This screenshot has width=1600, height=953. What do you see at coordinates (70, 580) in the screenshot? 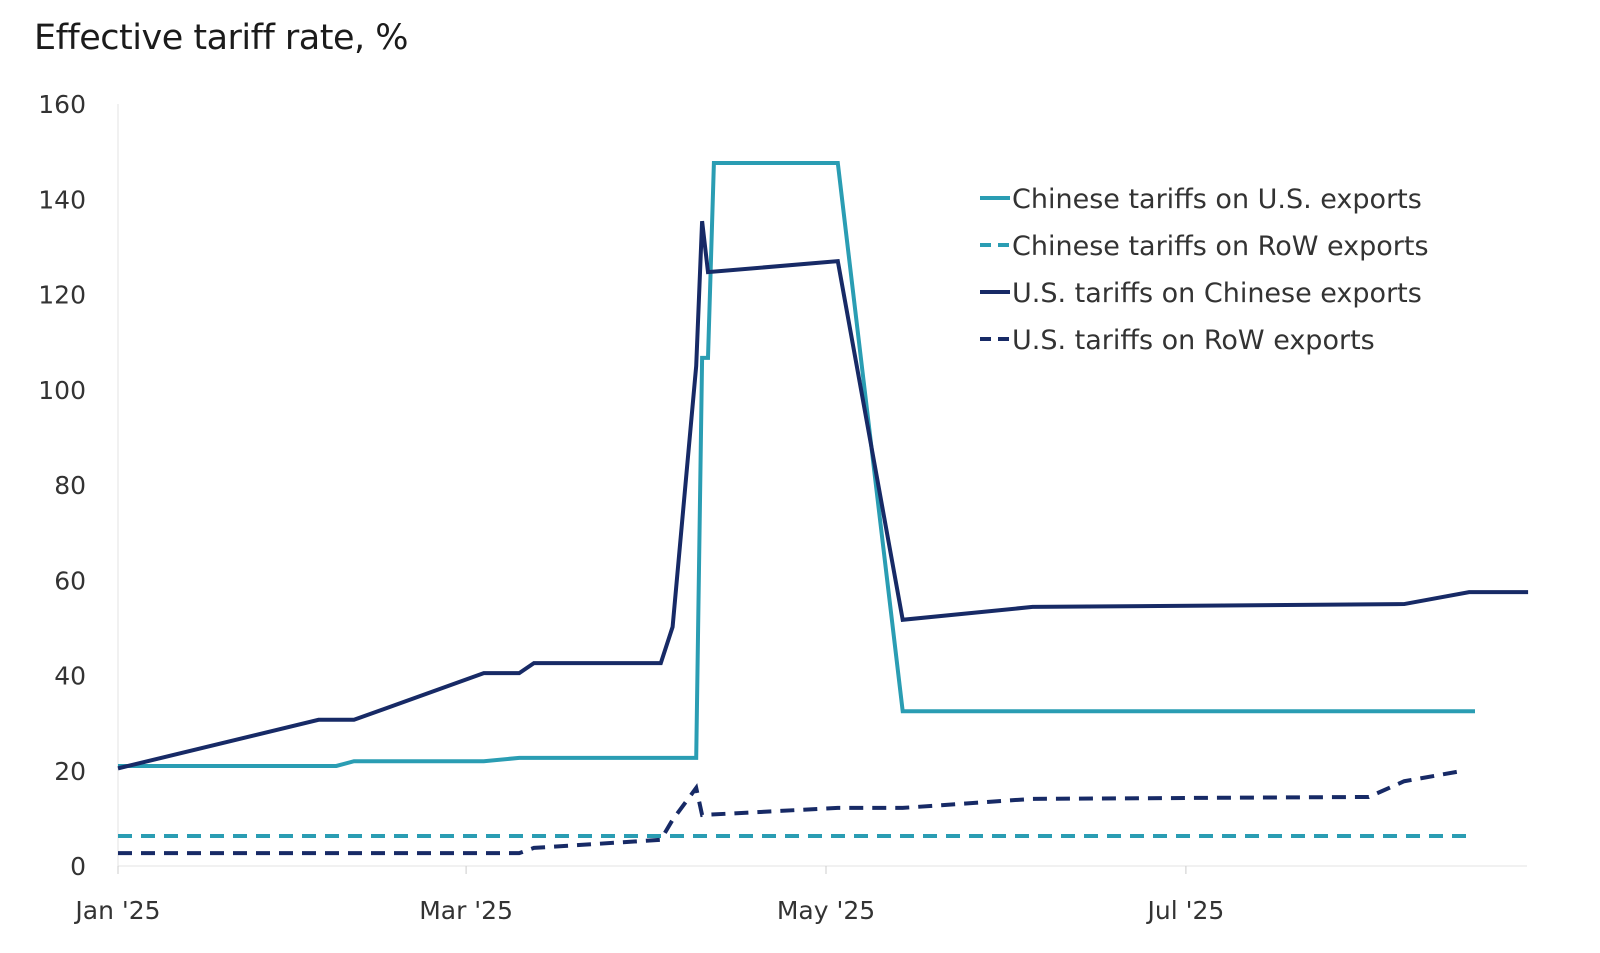
I see `y-tick-label: 60` at bounding box center [70, 580].